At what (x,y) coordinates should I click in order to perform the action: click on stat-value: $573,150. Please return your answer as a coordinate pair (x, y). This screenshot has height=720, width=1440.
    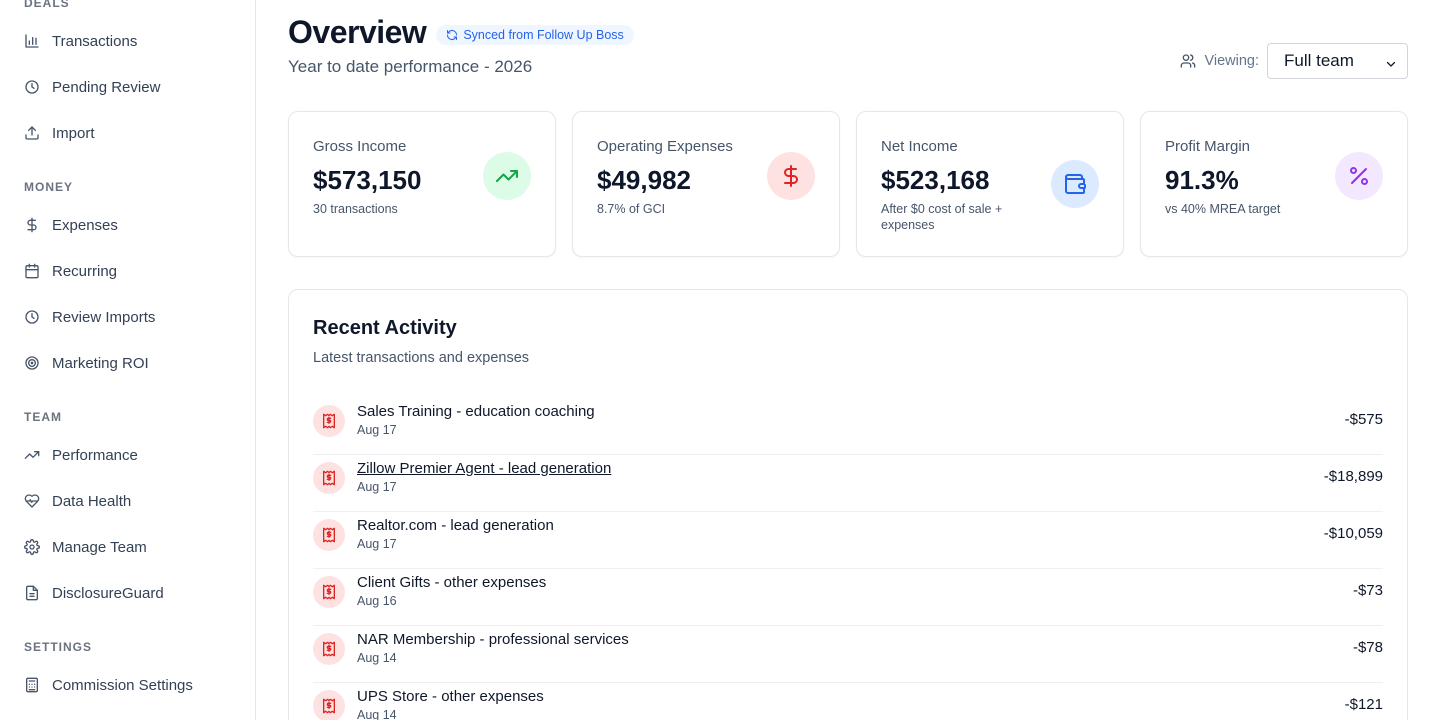
    Looking at the image, I should click on (367, 180).